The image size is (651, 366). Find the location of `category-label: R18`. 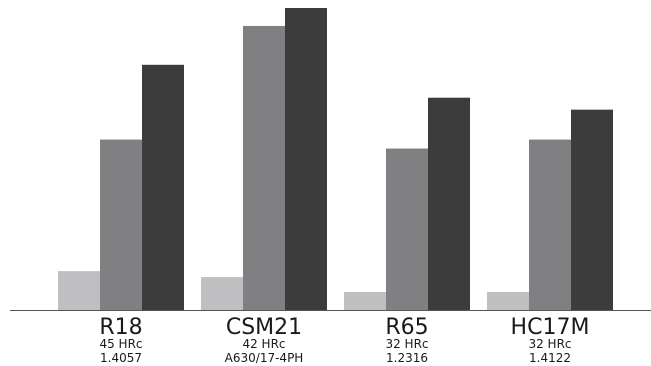

category-label: R18 is located at coordinates (120, 327).